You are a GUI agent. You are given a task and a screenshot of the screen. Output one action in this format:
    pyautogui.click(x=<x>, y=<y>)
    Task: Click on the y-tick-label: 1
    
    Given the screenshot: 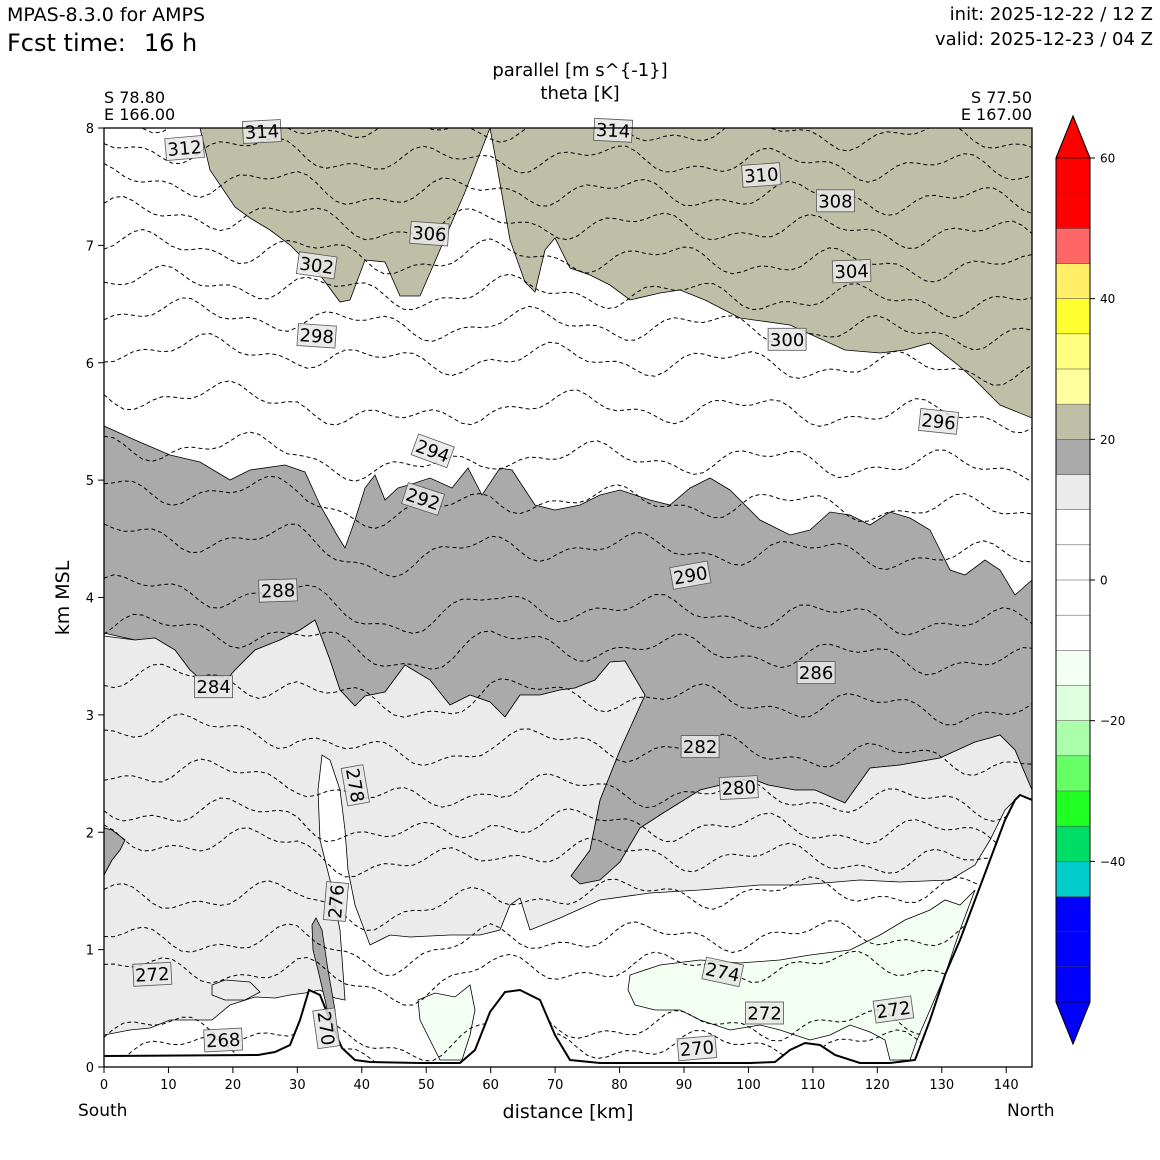 What is the action you would take?
    pyautogui.click(x=90, y=951)
    